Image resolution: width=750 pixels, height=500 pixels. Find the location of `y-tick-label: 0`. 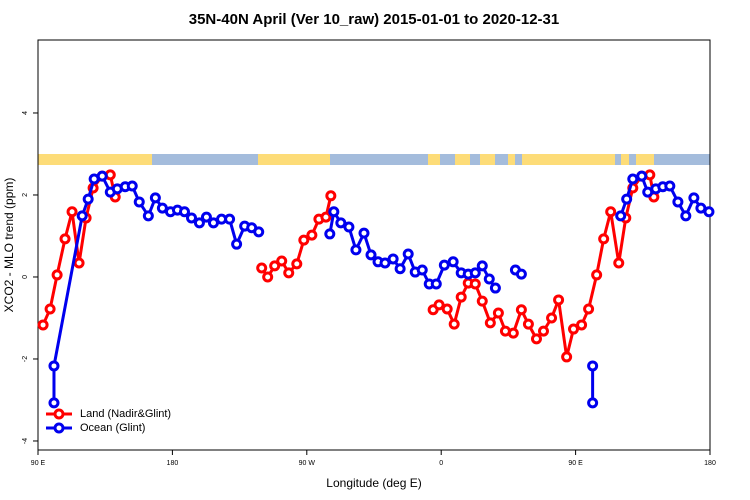

y-tick-label: 0 is located at coordinates (25, 277).